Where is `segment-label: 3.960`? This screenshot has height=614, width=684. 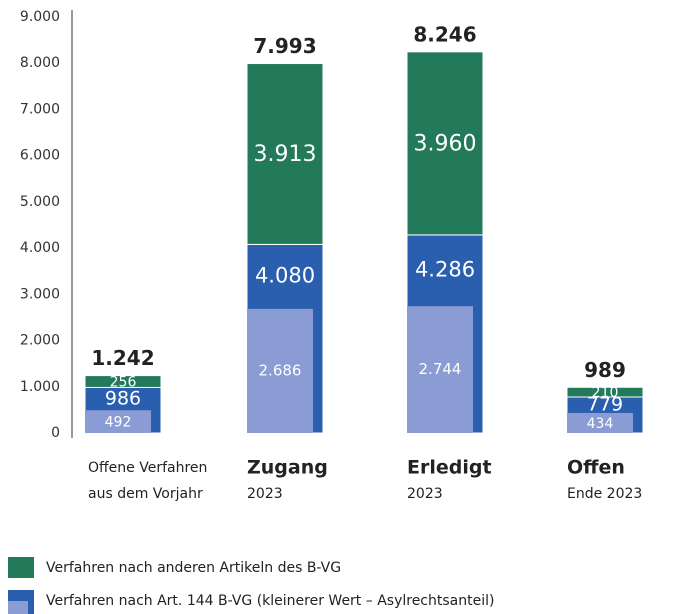
segment-label: 3.960 is located at coordinates (445, 143).